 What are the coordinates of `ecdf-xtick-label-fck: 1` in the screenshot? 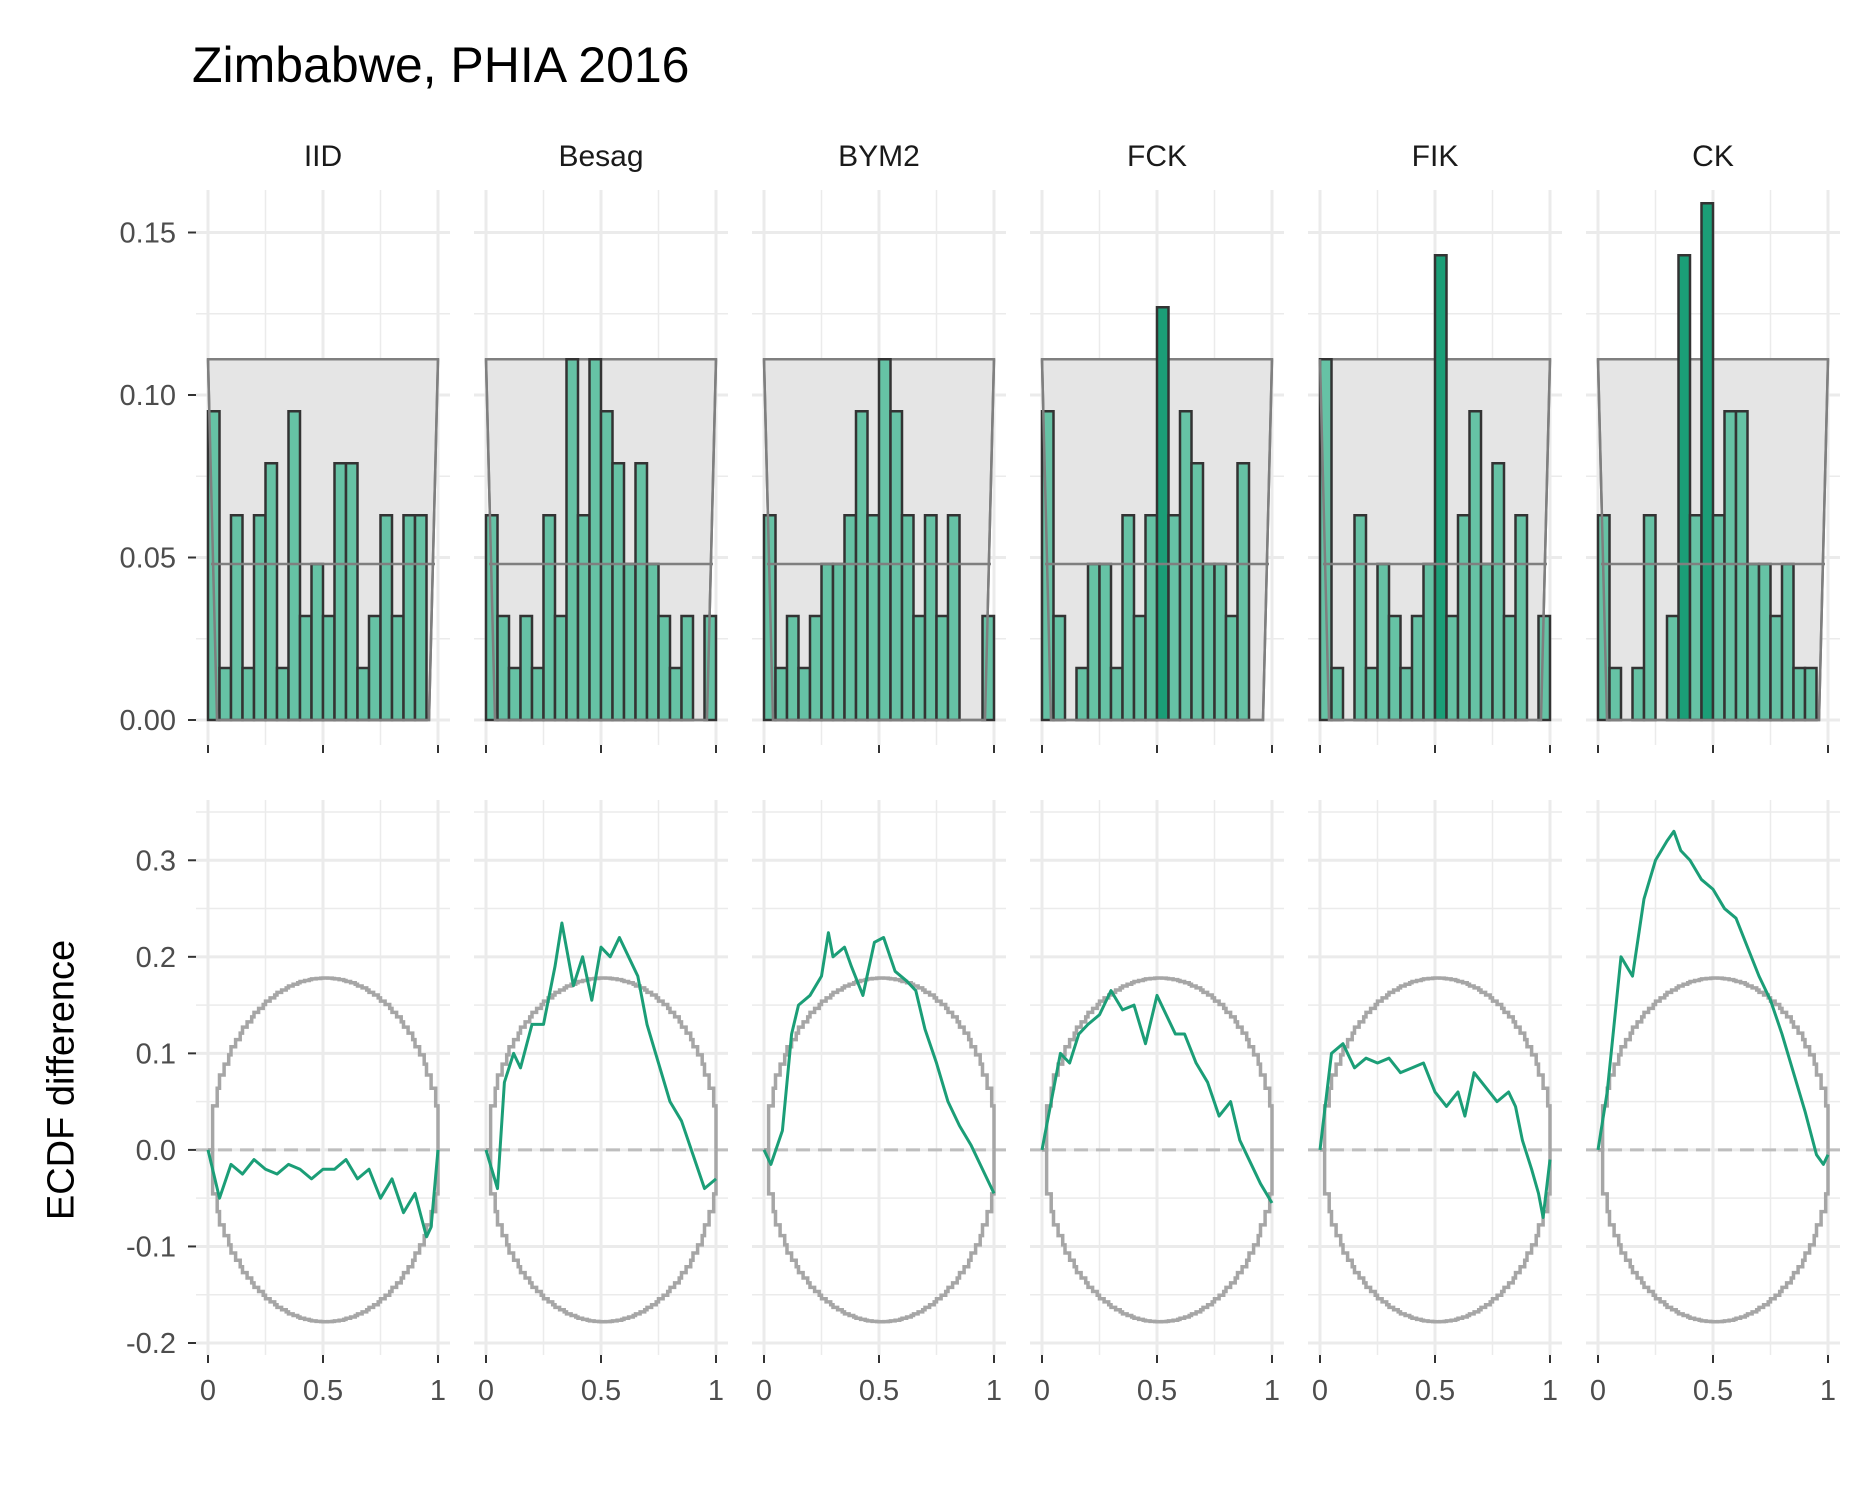 It's located at (1272, 1391).